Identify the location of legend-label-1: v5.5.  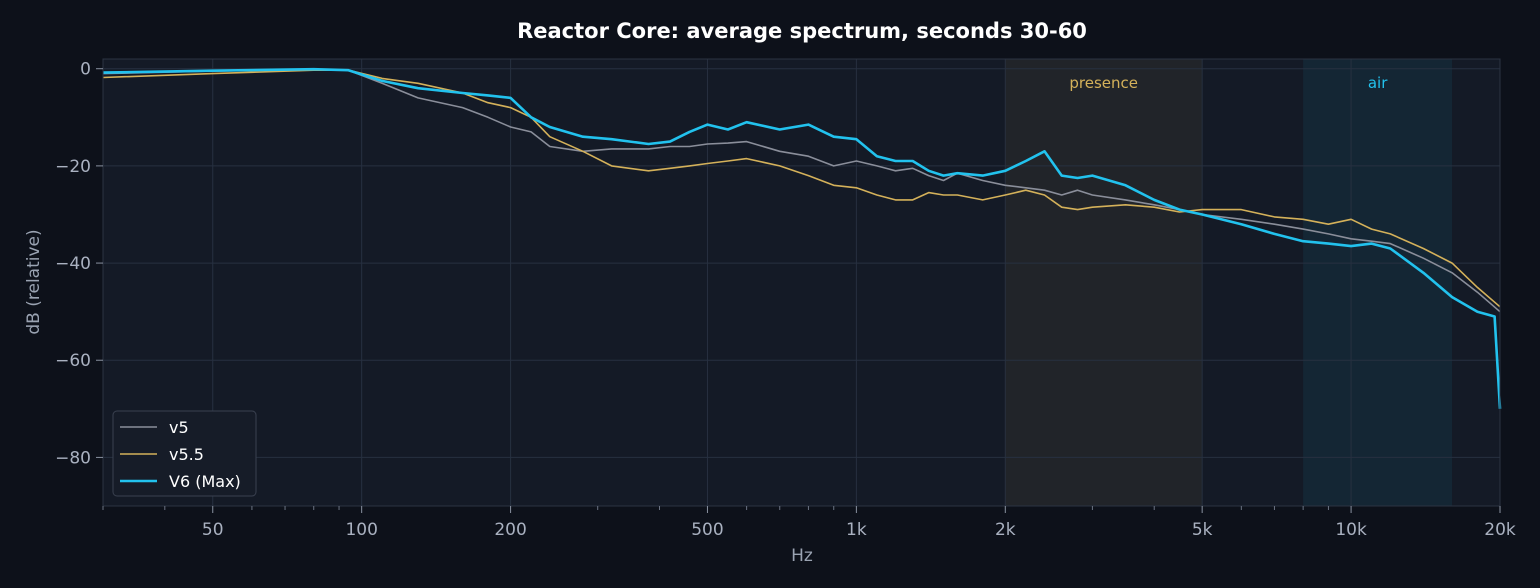
(186, 454).